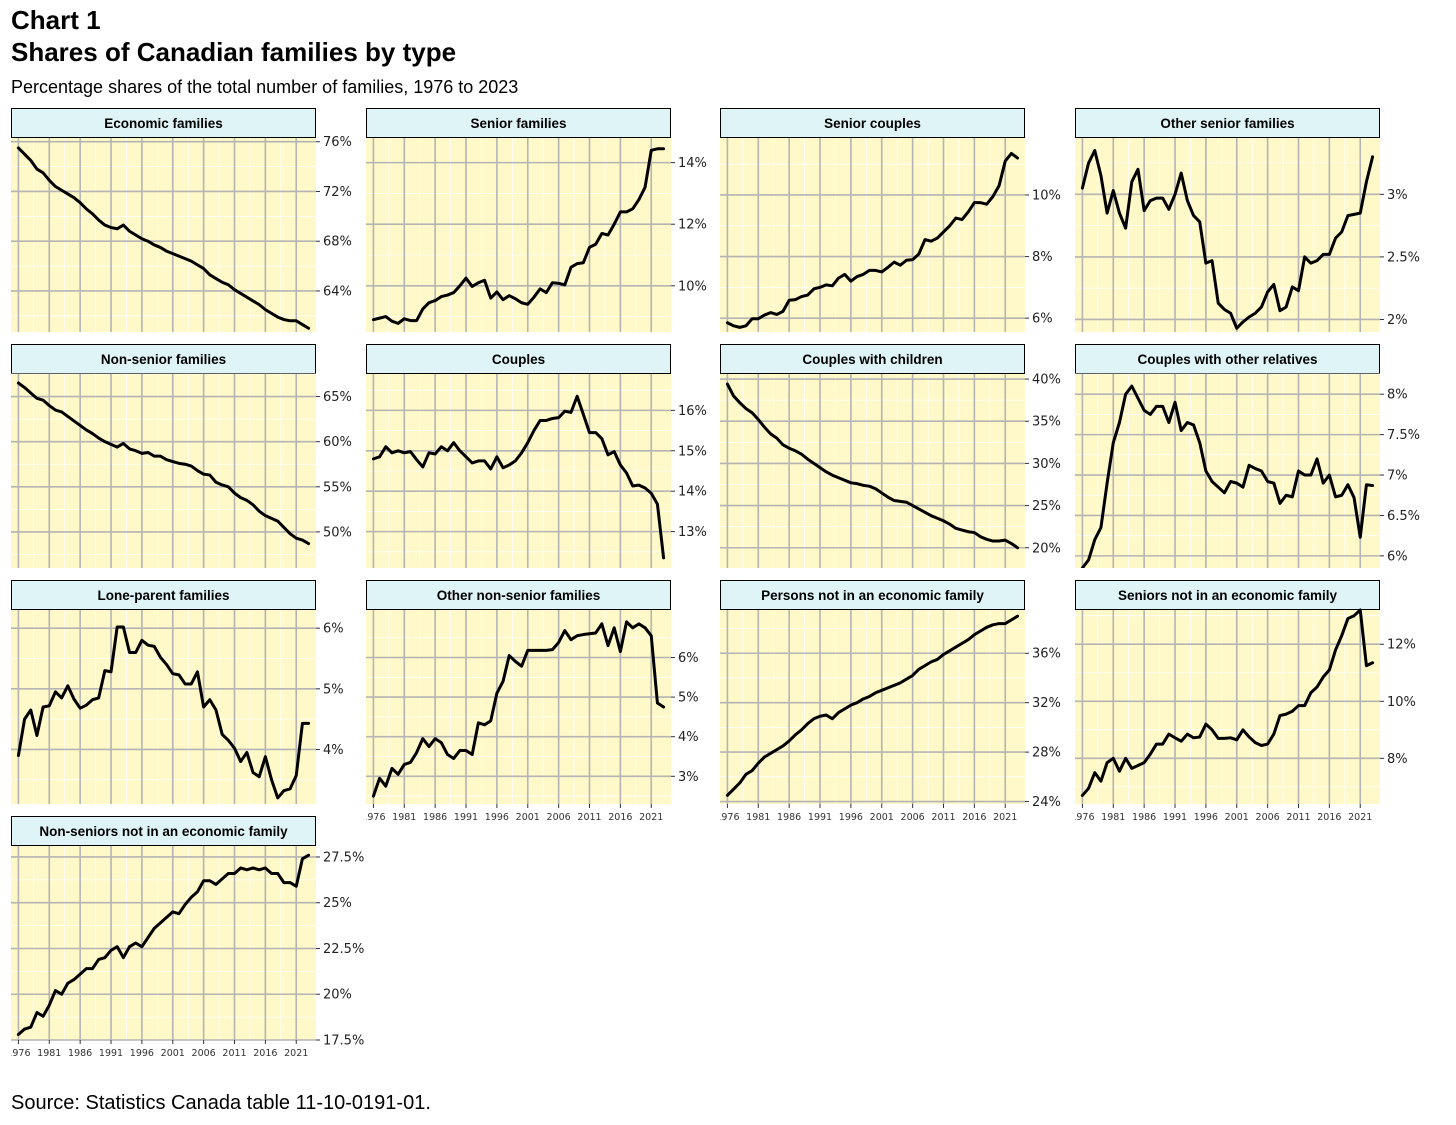 The height and width of the screenshot is (1125, 1456). What do you see at coordinates (337, 397) in the screenshot?
I see `y-tick-label: 65%` at bounding box center [337, 397].